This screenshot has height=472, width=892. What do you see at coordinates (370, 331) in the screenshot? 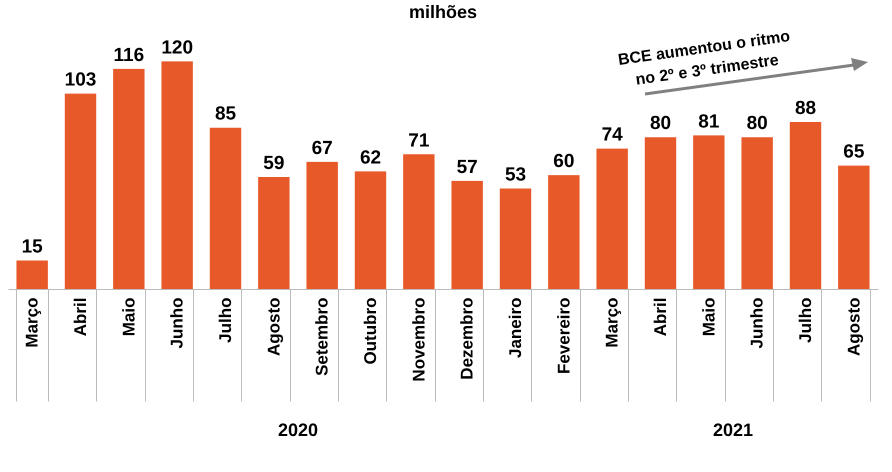
I see `x-tick-label: Outubro` at bounding box center [370, 331].